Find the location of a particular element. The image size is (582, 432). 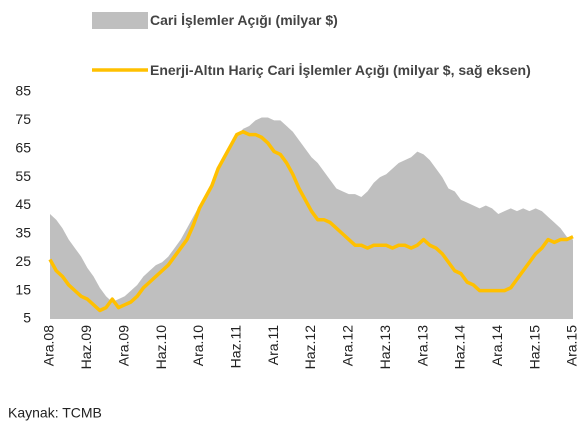

x-tick-label: Haz.12 is located at coordinates (310, 347).